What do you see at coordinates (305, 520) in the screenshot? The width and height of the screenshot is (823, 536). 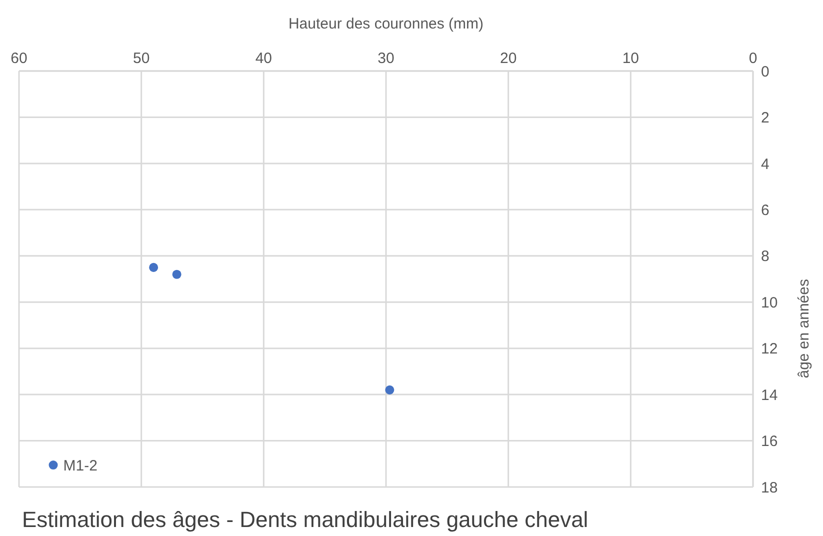 I see `text: Estimation des âges - Dents mandibulaires gauche cheval` at bounding box center [305, 520].